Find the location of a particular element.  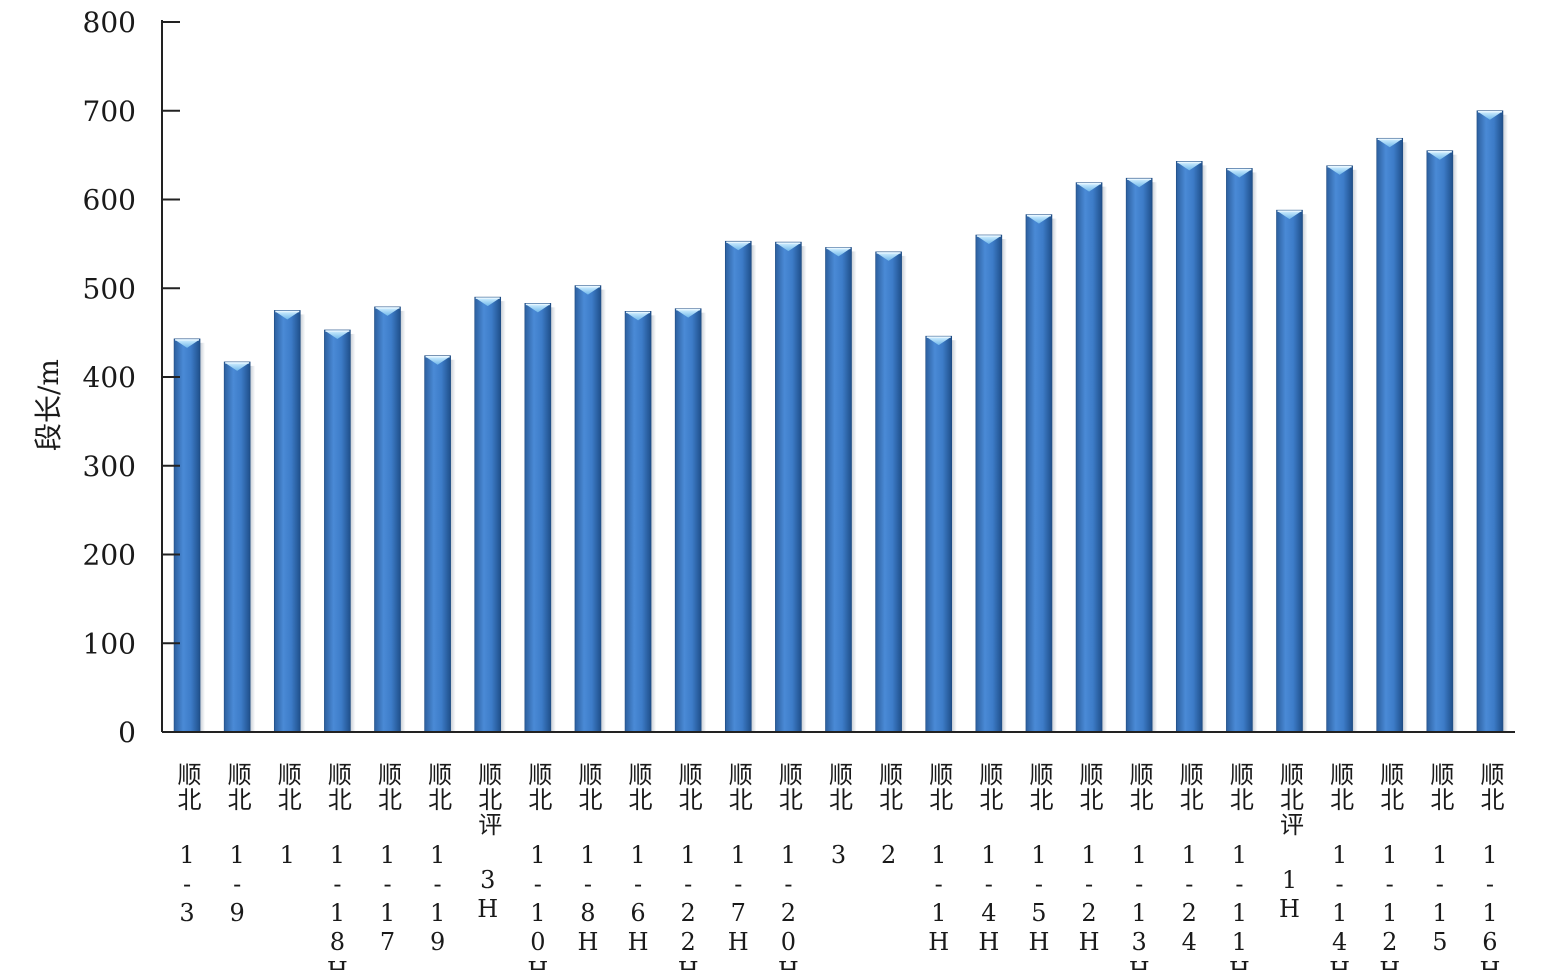

x-tick-label: 顺北 1-24 is located at coordinates (1189, 859).